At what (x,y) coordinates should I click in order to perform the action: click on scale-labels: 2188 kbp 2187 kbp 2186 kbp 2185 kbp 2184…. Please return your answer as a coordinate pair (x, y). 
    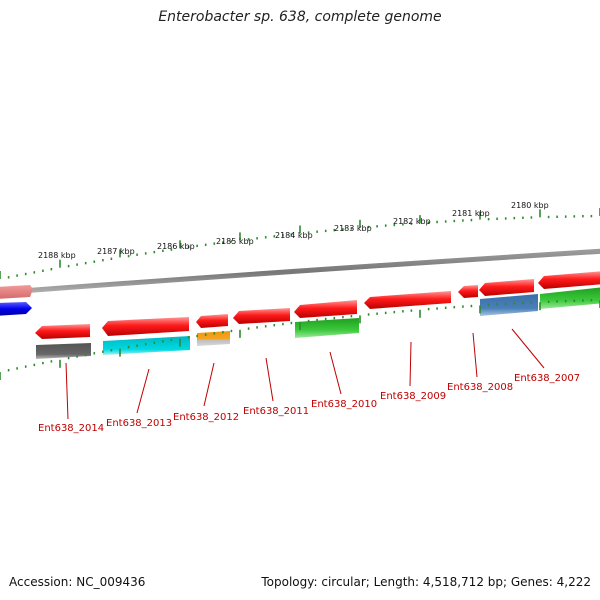
    Looking at the image, I should click on (293, 230).